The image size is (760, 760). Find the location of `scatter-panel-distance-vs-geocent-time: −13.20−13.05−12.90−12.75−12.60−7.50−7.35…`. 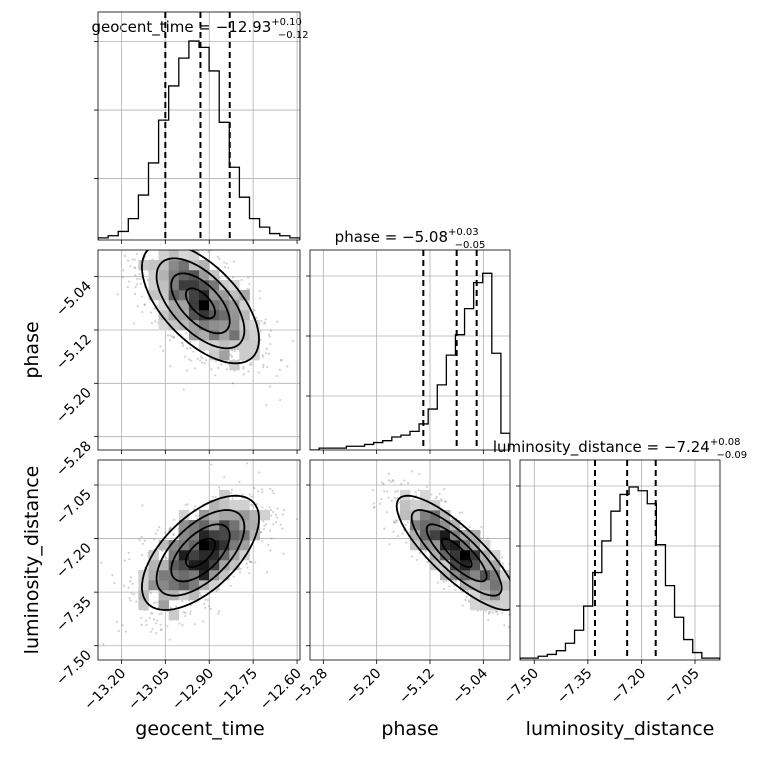

scatter-panel-distance-vs-geocent-time: −13.20−13.05−12.90−12.75−12.60−7.50−7.35… is located at coordinates (179, 586).